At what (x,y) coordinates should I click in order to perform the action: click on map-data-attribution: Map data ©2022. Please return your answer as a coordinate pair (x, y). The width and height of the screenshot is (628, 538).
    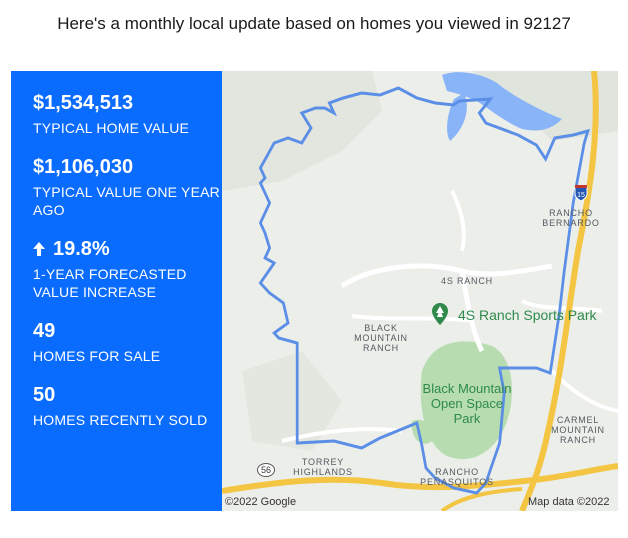
    Looking at the image, I should click on (569, 502).